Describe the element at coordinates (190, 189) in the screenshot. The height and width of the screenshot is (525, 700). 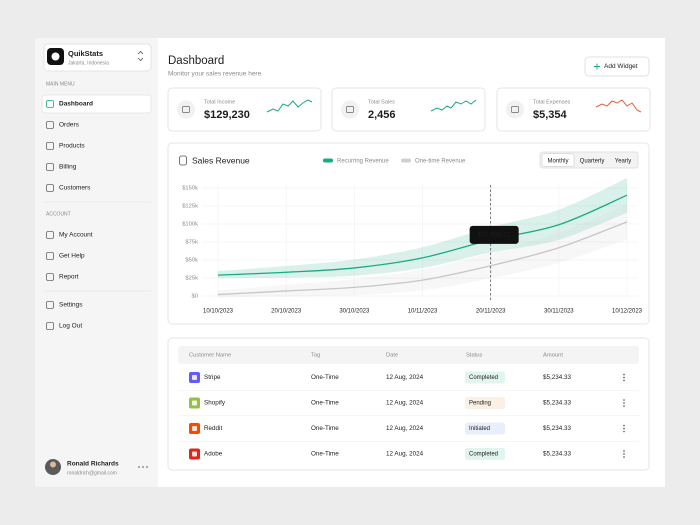
I see `y-tick-label: $150k` at that location.